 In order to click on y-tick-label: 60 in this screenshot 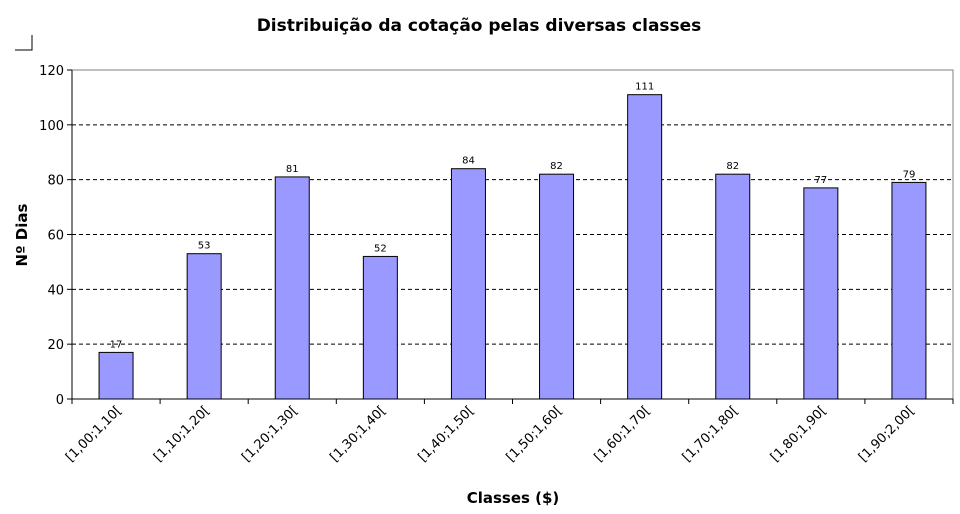, I will do `click(55, 236)`.